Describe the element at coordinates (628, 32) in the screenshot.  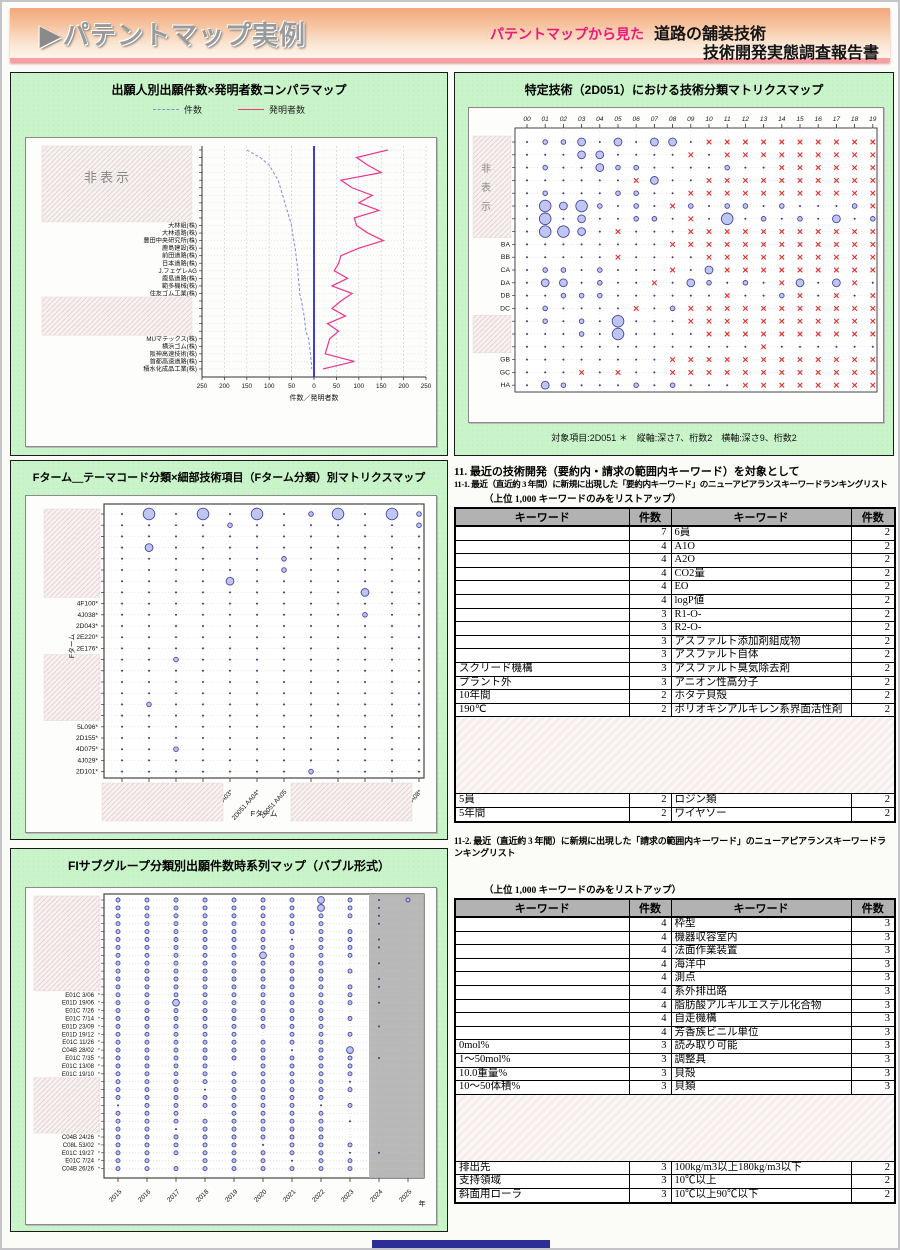
I see `header-subtitle-row: パテントマップから見た 道路の舗装技術` at that location.